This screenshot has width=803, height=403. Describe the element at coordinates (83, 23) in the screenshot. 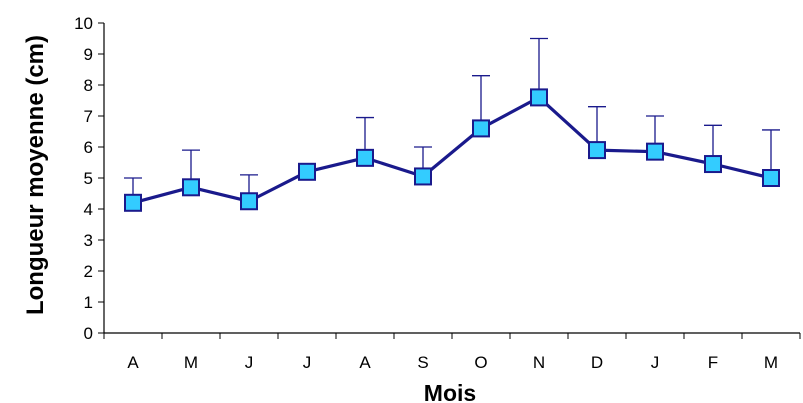

I see `y-tick-label: 10` at that location.